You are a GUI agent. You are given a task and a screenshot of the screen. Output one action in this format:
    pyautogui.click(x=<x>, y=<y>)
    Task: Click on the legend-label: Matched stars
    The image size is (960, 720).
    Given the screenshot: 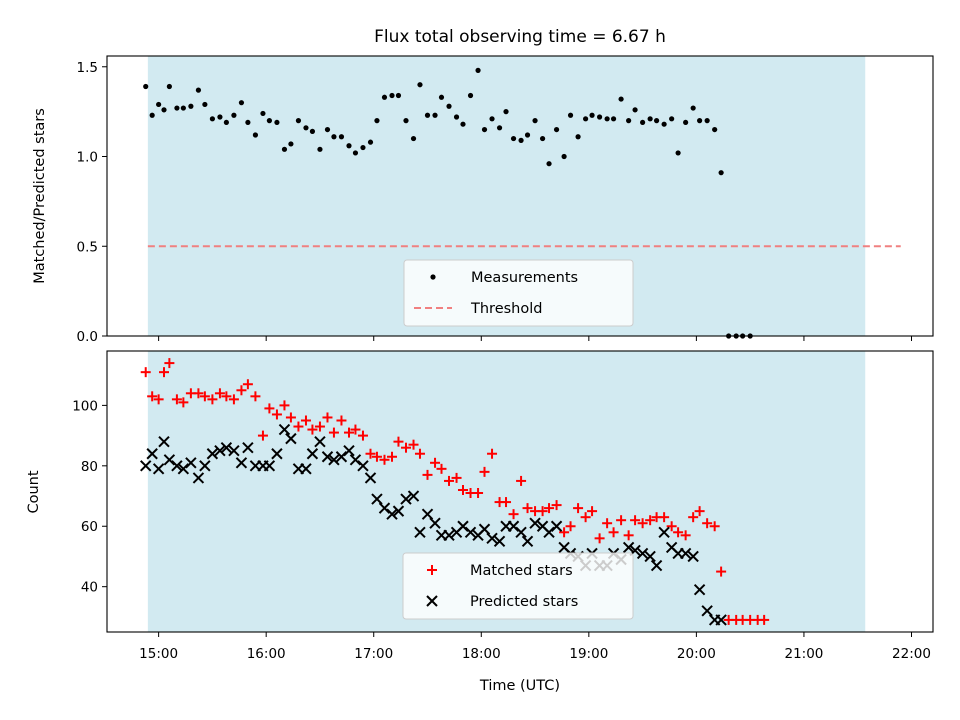 What is the action you would take?
    pyautogui.click(x=521, y=571)
    